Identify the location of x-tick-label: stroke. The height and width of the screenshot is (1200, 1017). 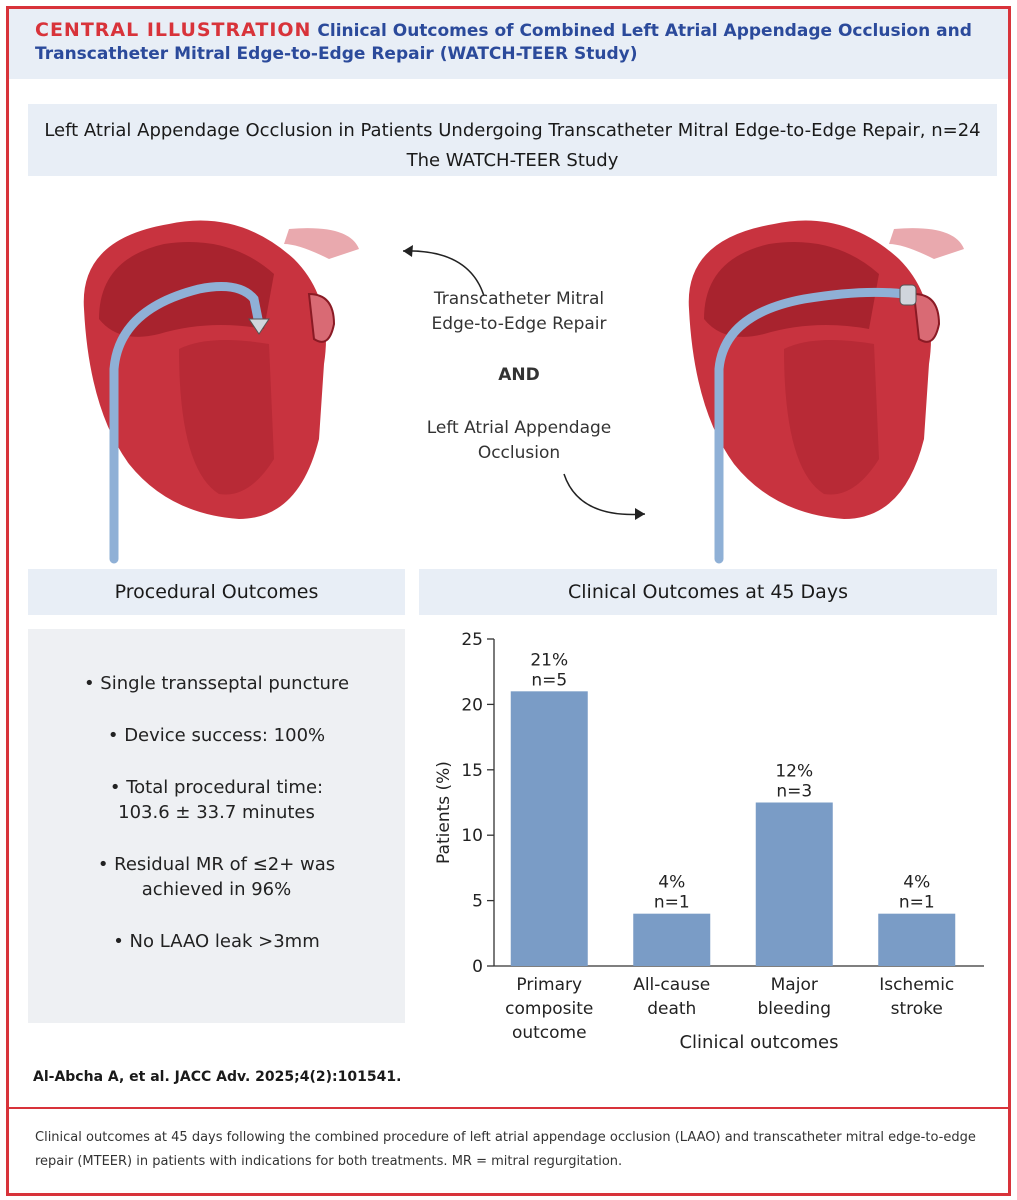
(917, 1009).